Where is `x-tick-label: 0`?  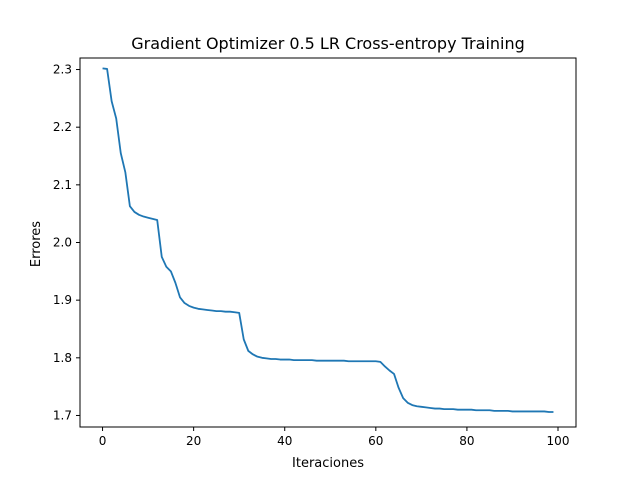 x-tick-label: 0 is located at coordinates (103, 441).